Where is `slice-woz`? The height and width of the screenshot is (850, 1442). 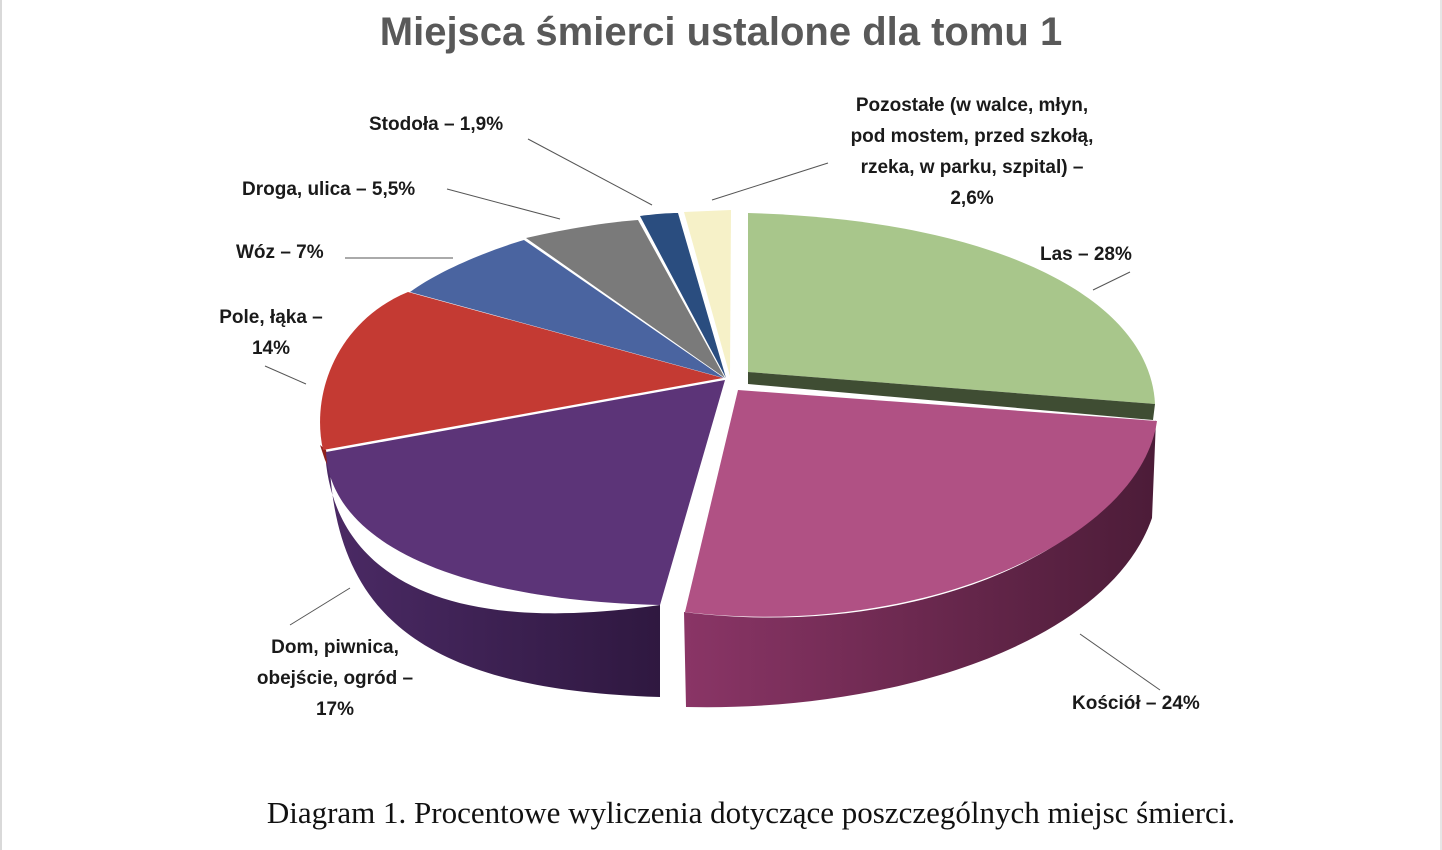 slice-woz is located at coordinates (567, 309).